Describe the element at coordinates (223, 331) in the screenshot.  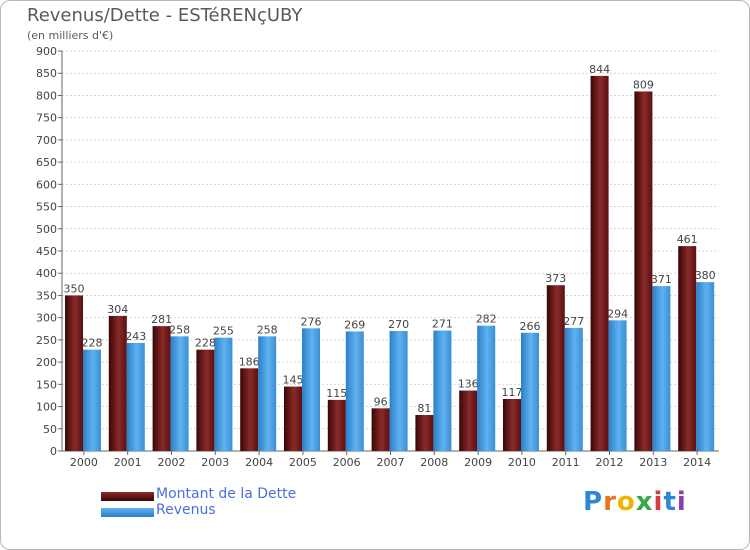
I see `data-label-revenus: 255` at that location.